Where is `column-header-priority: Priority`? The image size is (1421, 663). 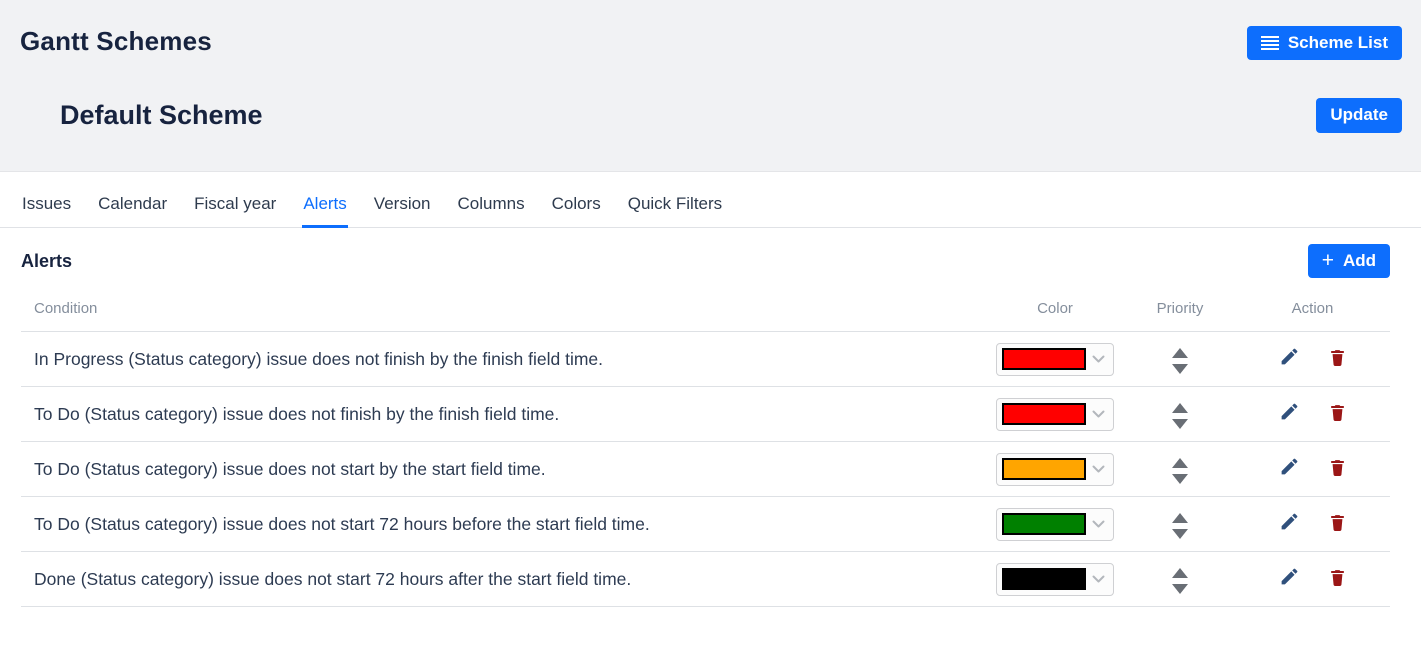
column-header-priority: Priority is located at coordinates (1180, 312).